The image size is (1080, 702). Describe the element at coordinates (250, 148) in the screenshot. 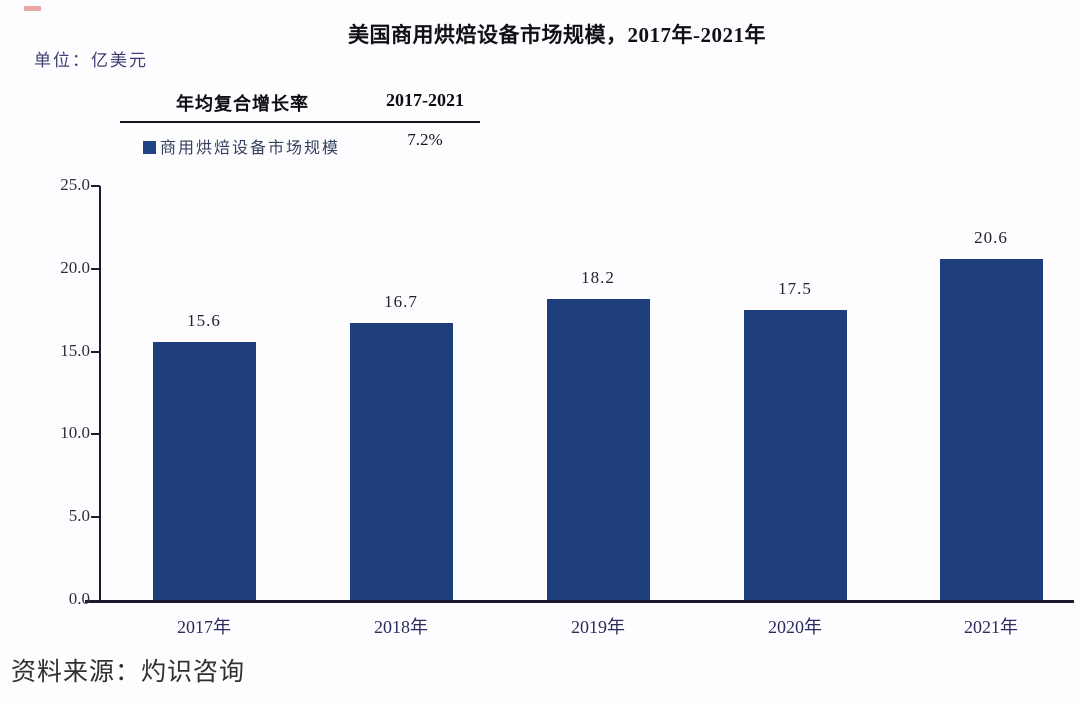

I see `legend-label: 商用烘焙设备市场规模` at that location.